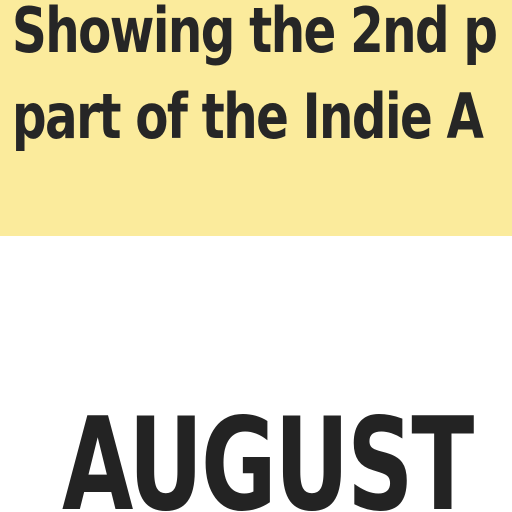 The width and height of the screenshot is (512, 512). I want to click on notice-text-line-1: Showing the 2nd p, so click(255, 33).